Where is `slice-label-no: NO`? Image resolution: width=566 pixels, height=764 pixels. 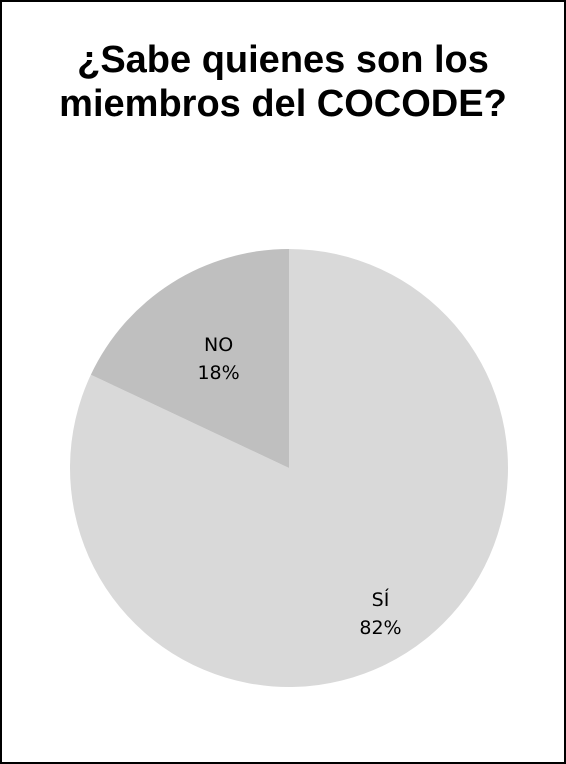 slice-label-no: NO is located at coordinates (218, 345).